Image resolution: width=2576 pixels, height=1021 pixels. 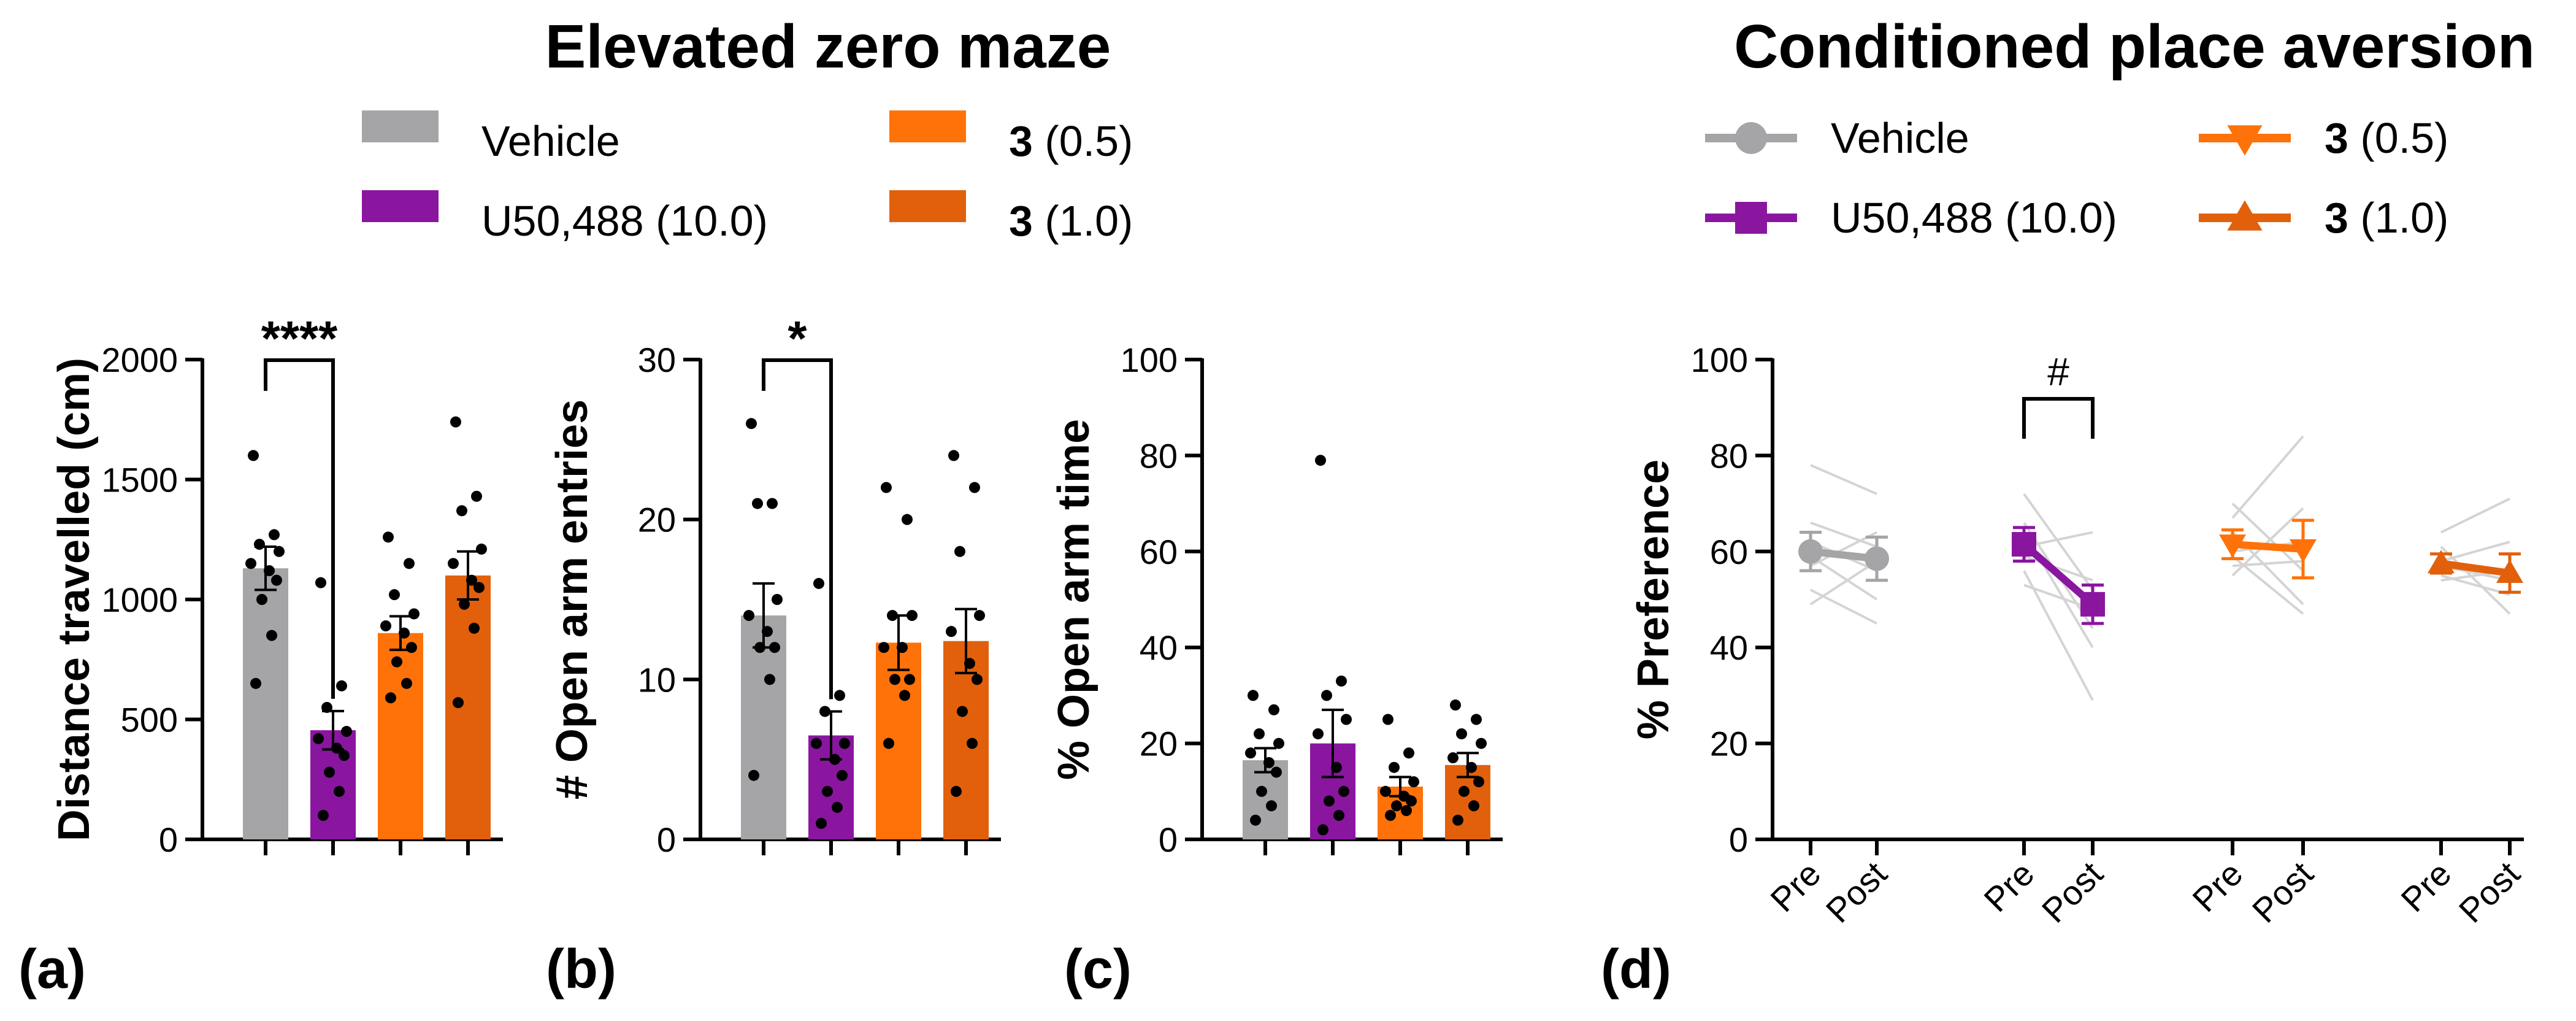 I want to click on legend-label-0: Vehicle, so click(x=550, y=141).